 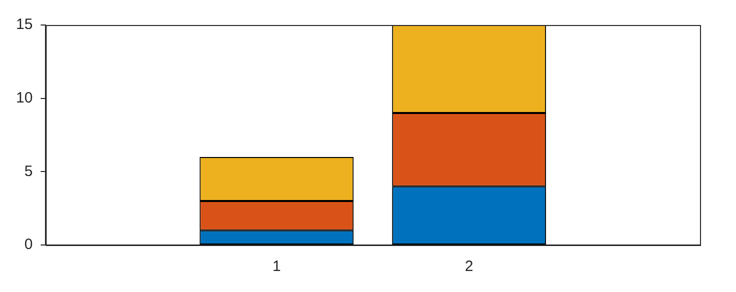 I want to click on y-tick-label: 10, so click(x=24, y=97).